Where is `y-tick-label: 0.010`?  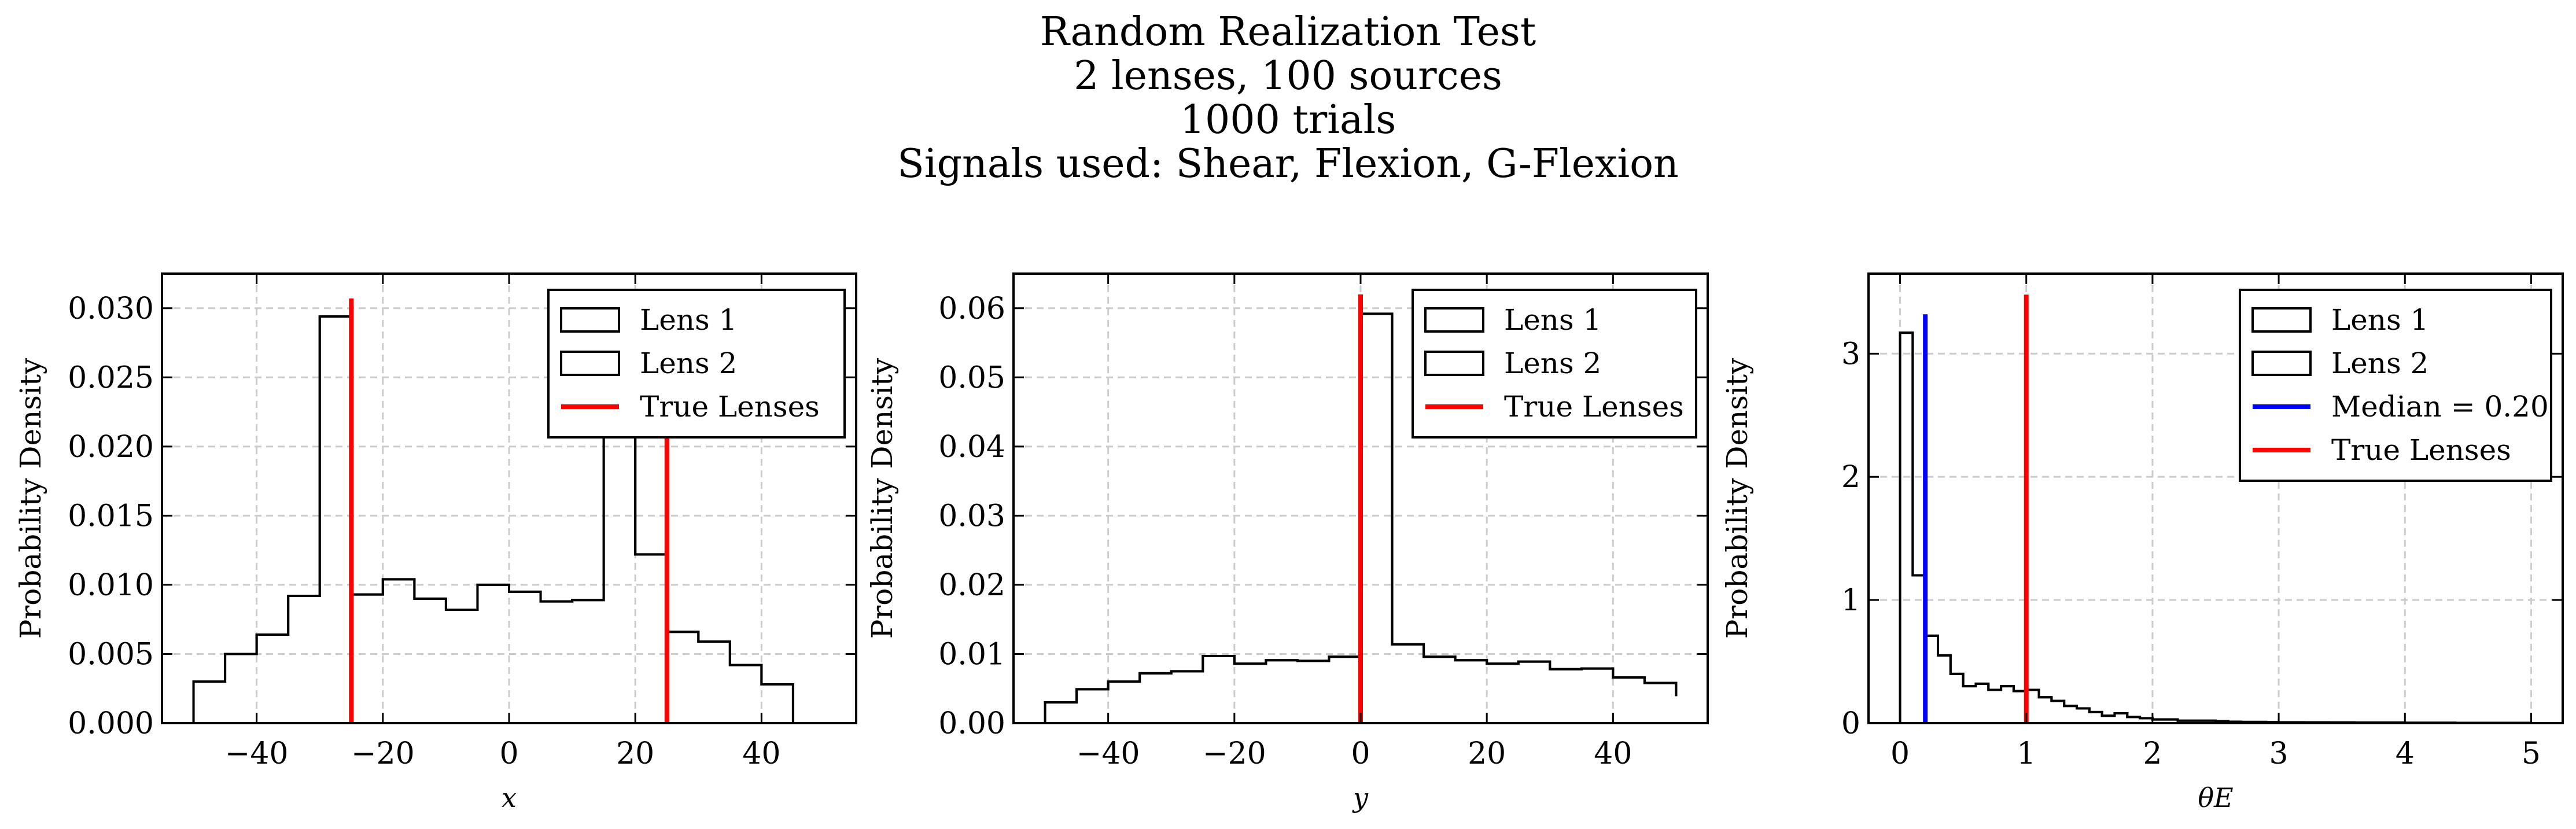
y-tick-label: 0.010 is located at coordinates (111, 585).